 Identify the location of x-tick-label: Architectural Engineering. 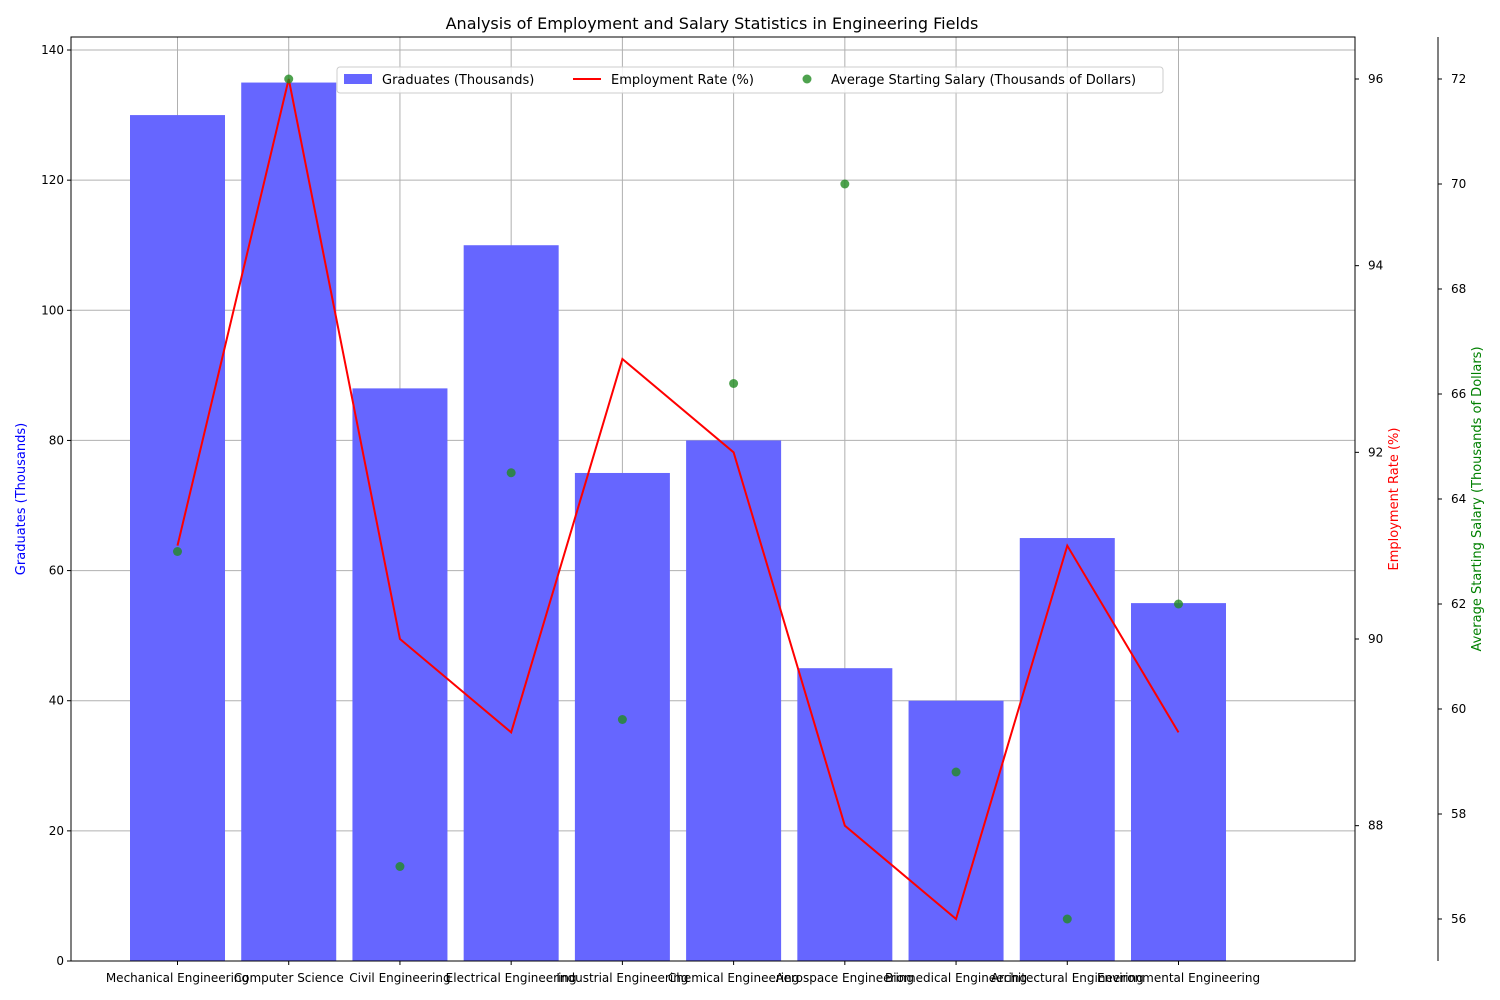
(1067, 978).